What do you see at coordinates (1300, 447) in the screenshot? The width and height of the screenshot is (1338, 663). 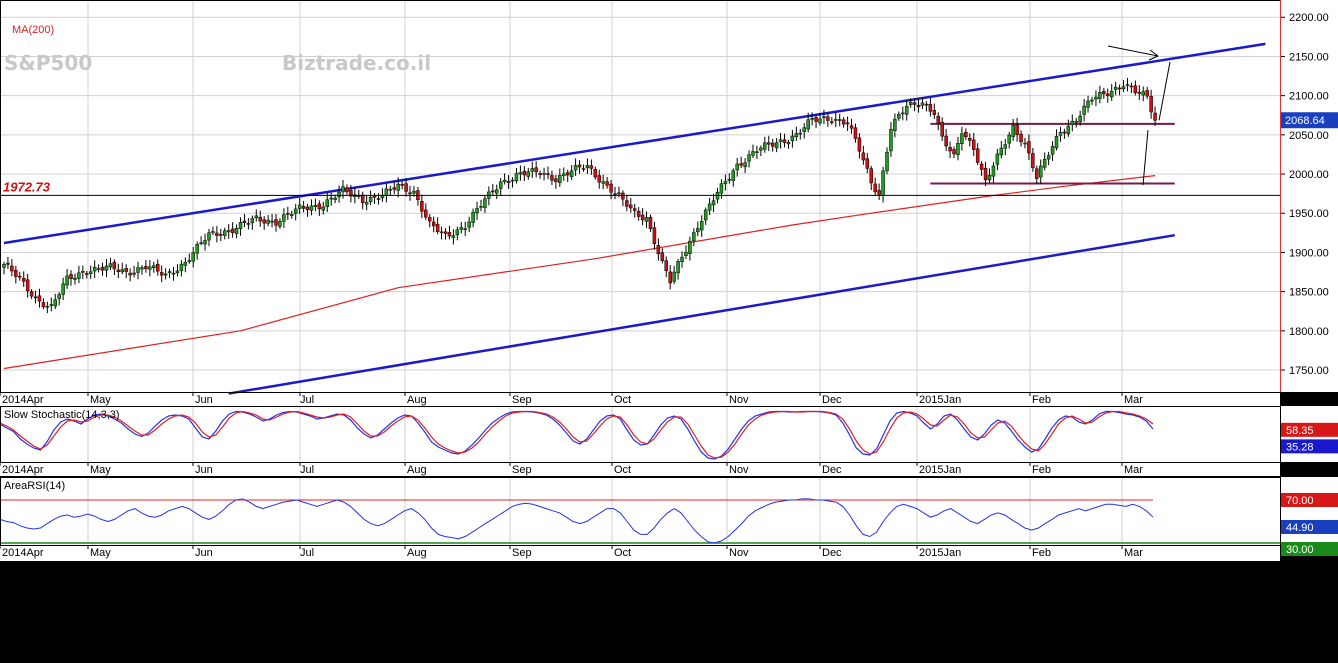 I see `stochastic-k-value: 35.28` at bounding box center [1300, 447].